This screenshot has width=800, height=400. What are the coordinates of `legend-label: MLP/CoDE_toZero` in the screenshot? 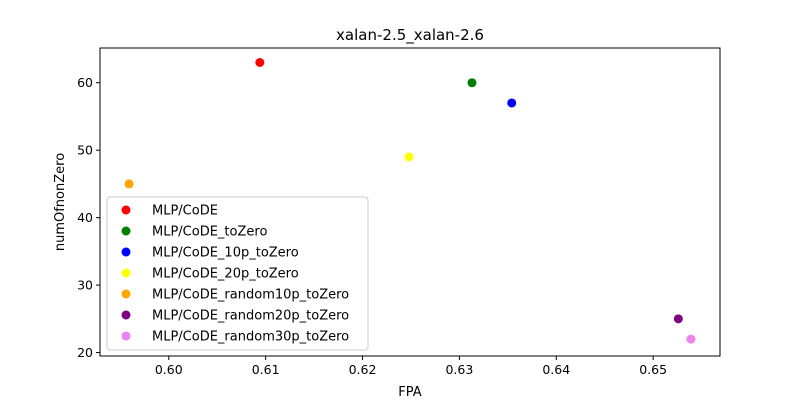 It's located at (209, 232).